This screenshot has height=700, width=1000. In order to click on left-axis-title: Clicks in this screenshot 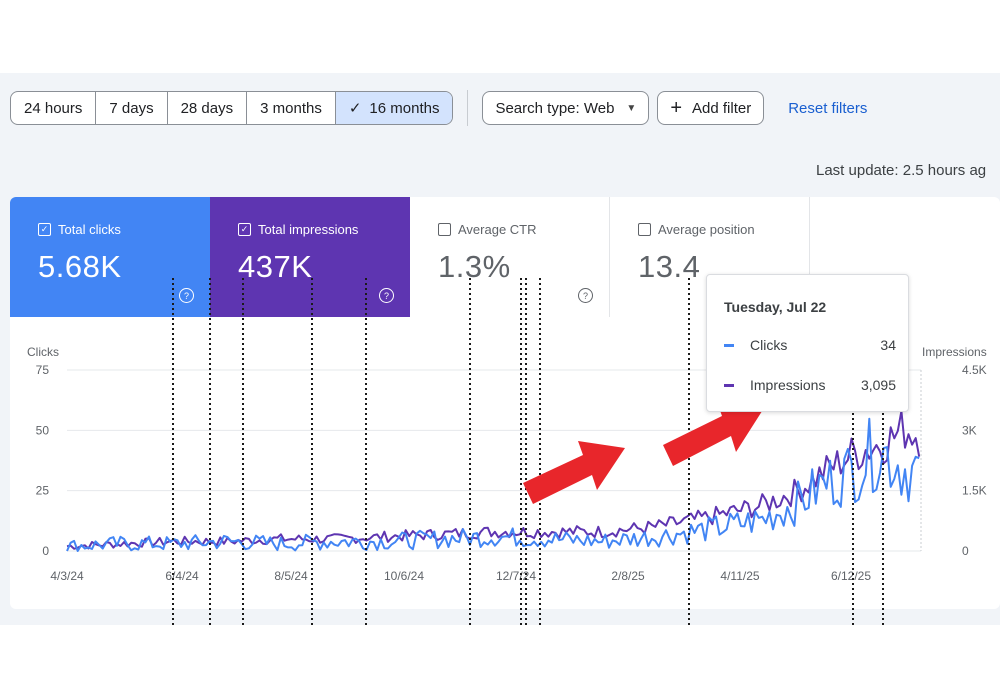, I will do `click(43, 352)`.